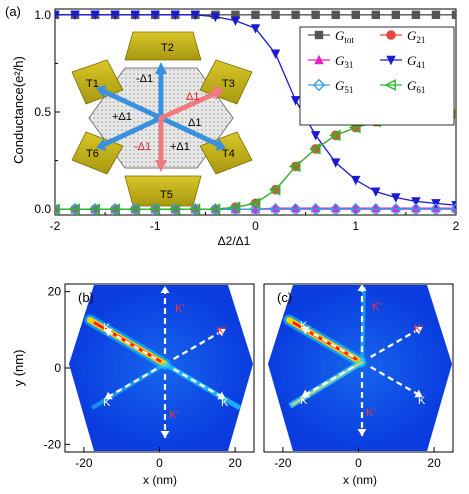  I want to click on delta-label-top-left: -Δ1, so click(144, 79).